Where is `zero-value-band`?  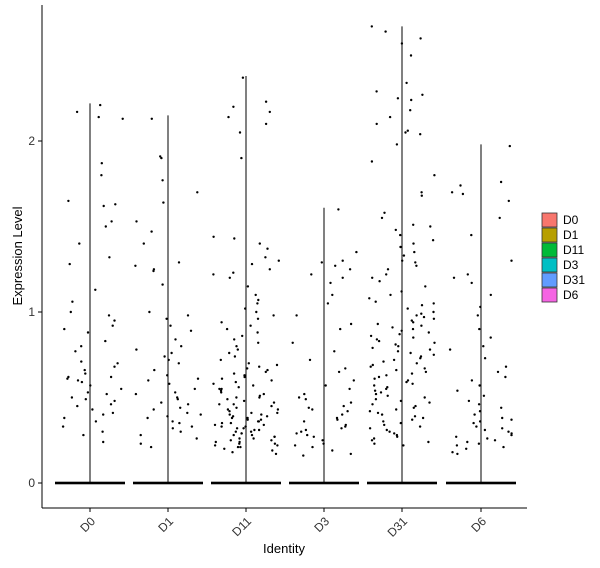
zero-value-band is located at coordinates (402, 483).